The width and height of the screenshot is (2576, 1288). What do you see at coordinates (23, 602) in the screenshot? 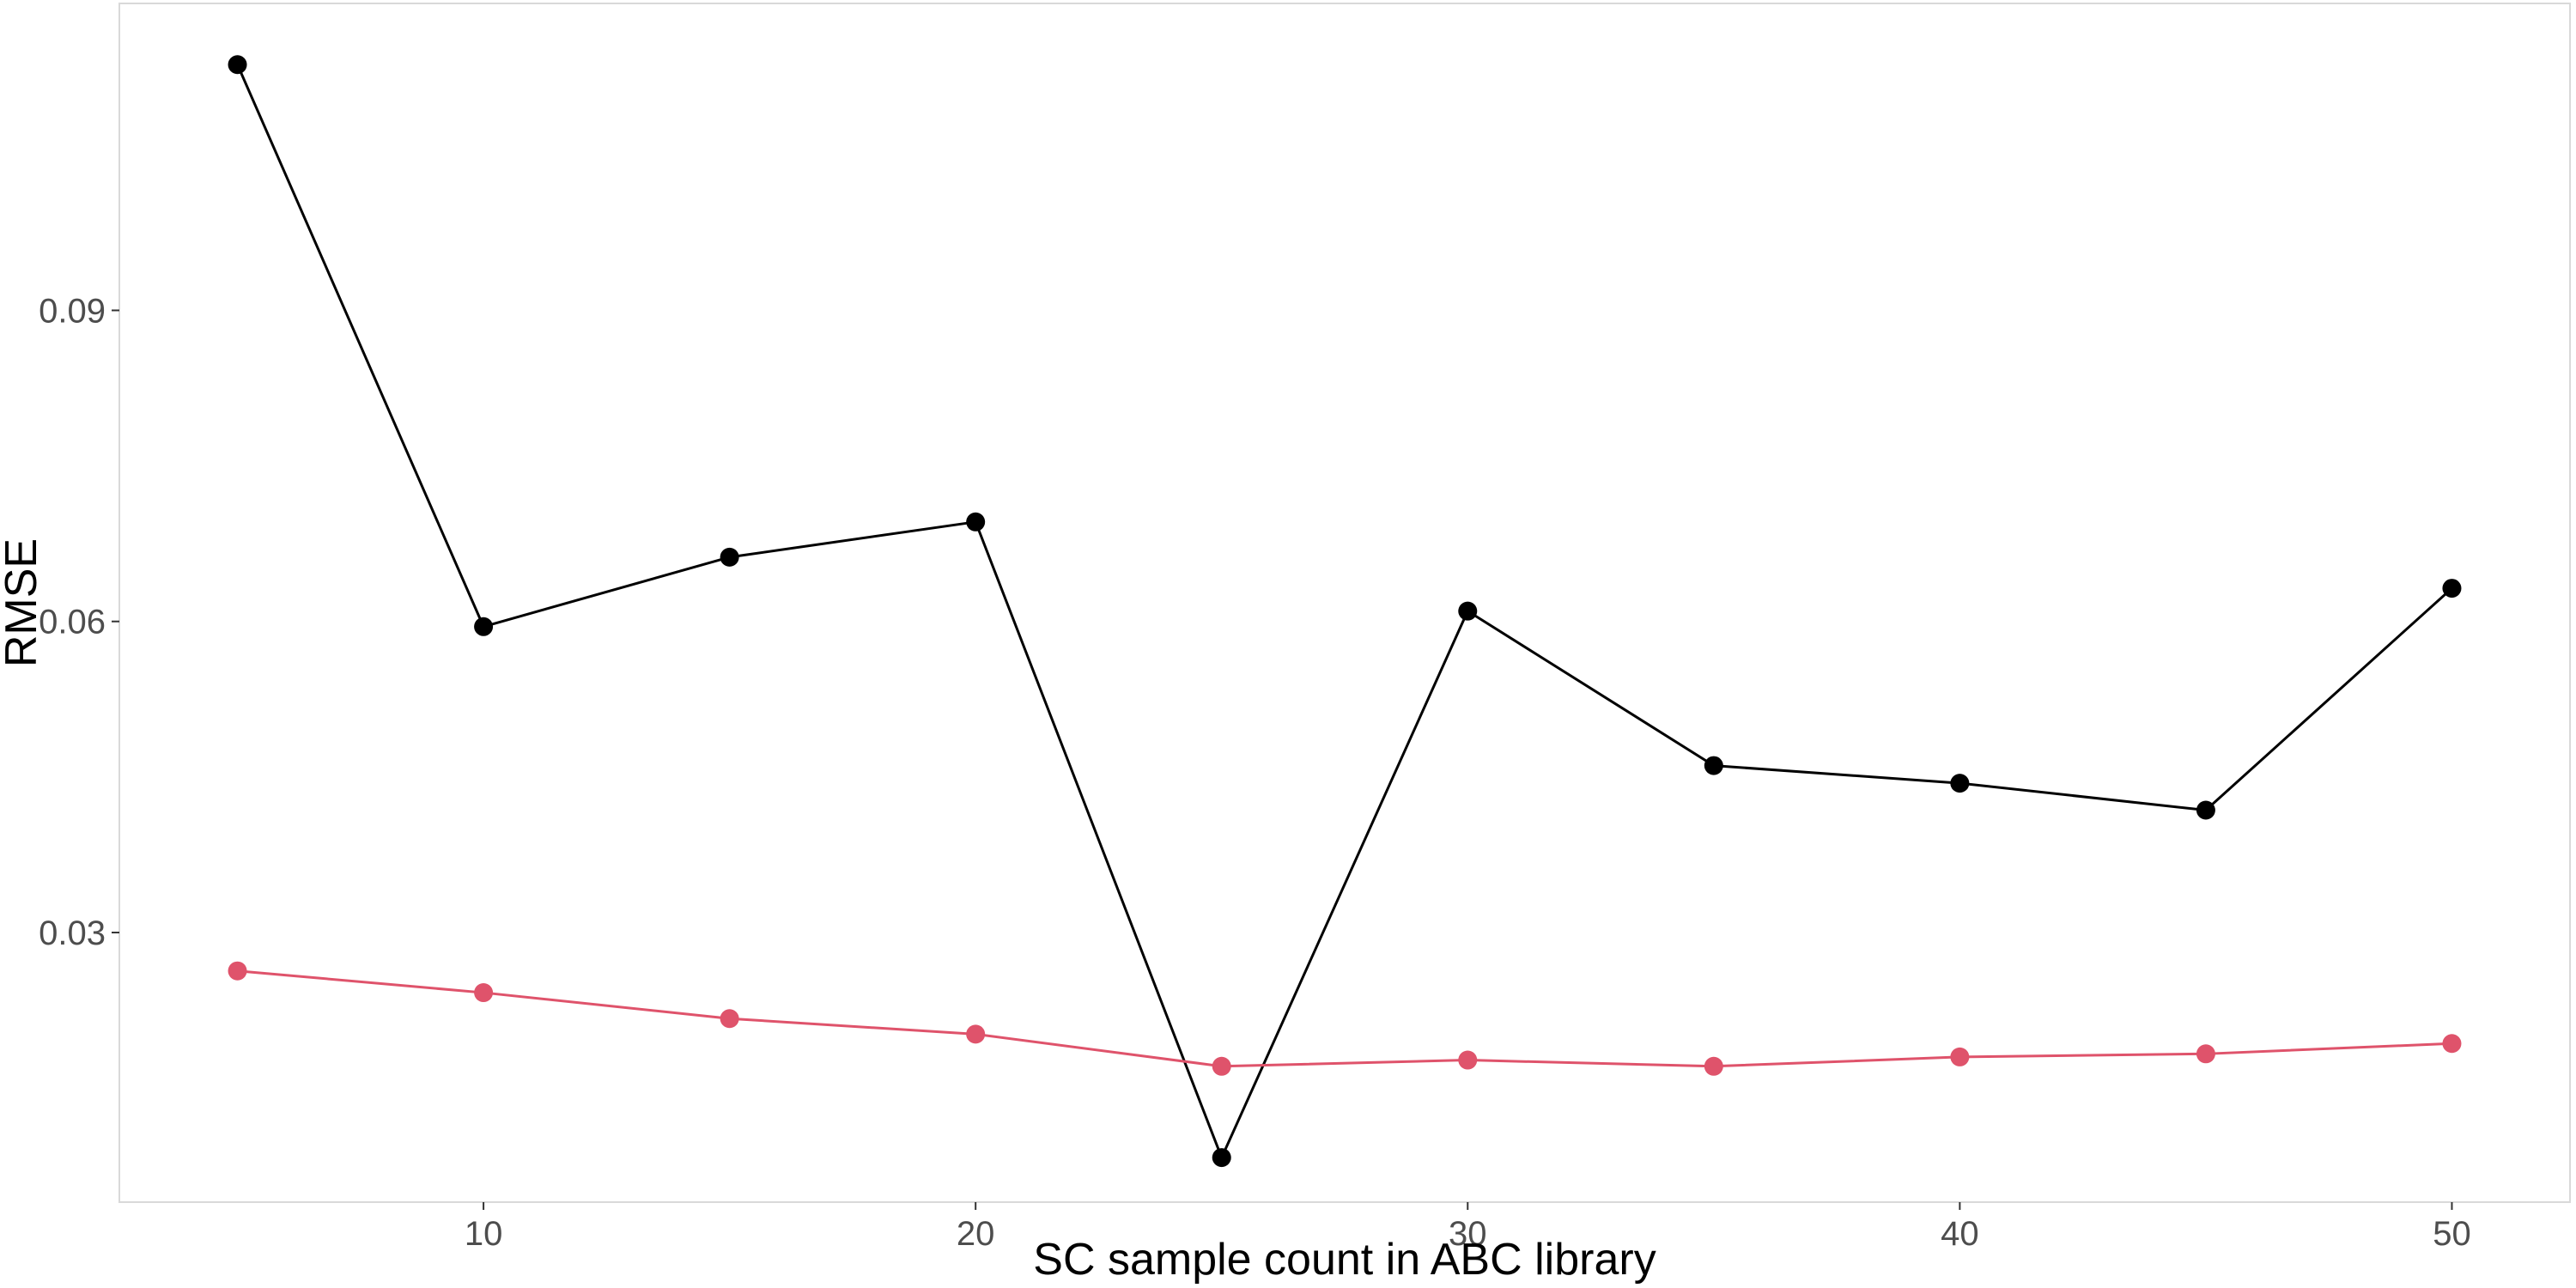
I see `y-axis-title: RMSE` at bounding box center [23, 602].